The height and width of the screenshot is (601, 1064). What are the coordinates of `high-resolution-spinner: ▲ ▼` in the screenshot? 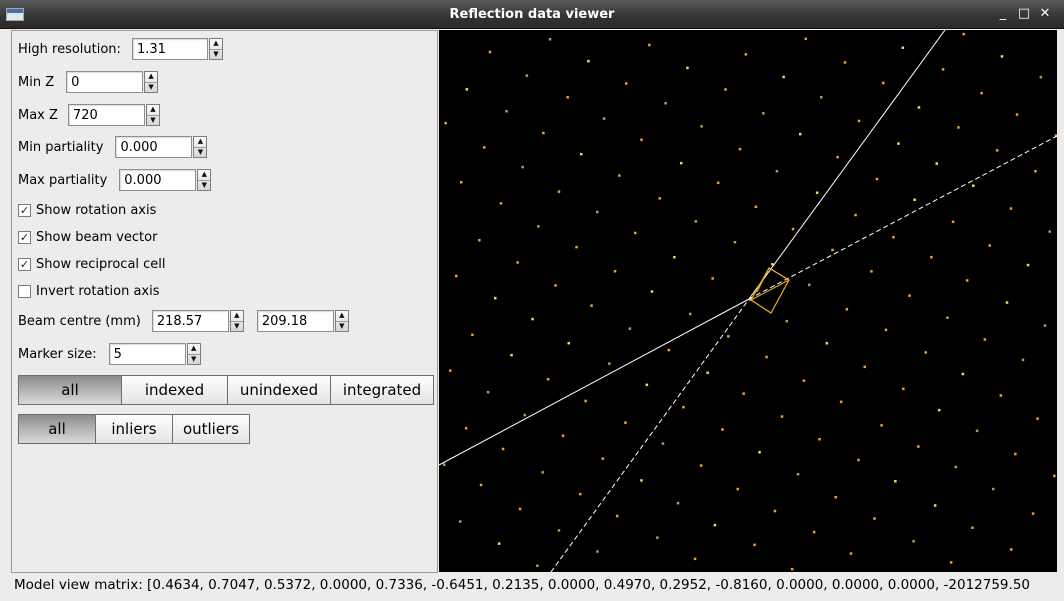 It's located at (215, 49).